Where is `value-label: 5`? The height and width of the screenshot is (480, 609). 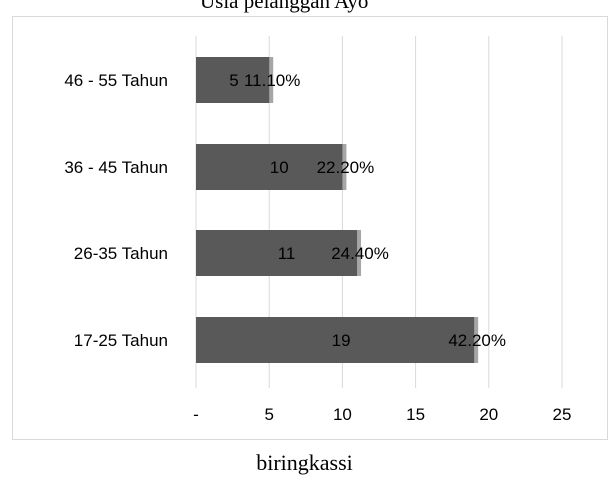 value-label: 5 is located at coordinates (233, 80).